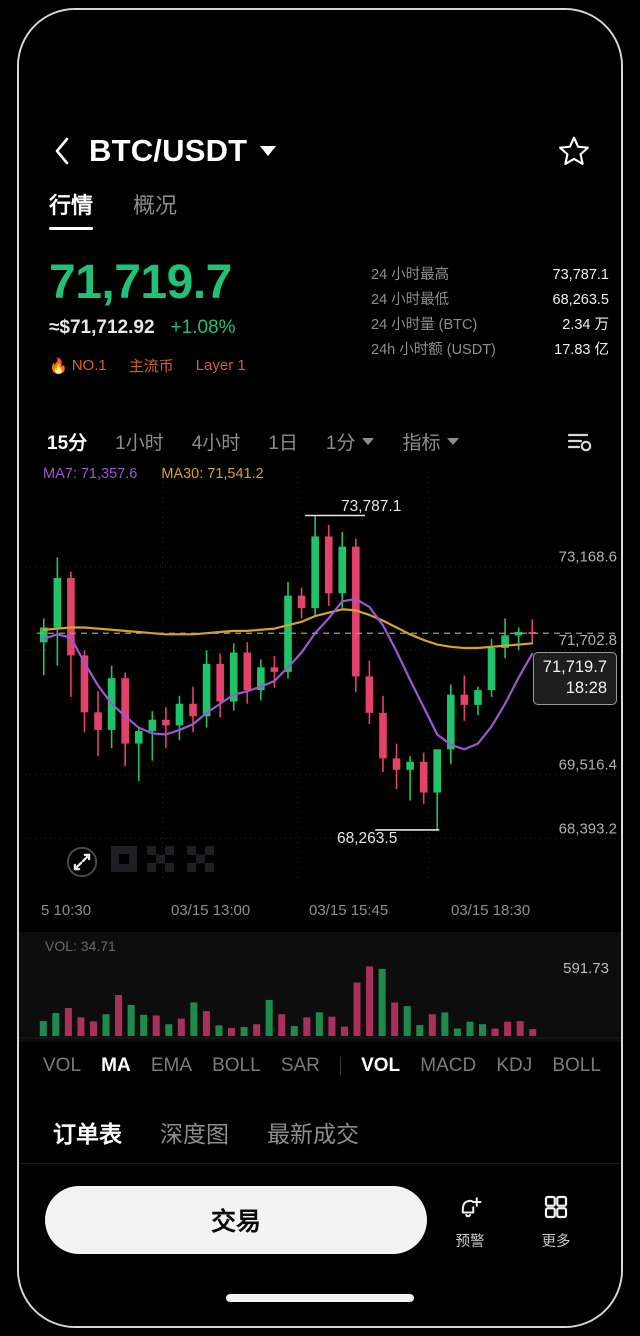  Describe the element at coordinates (212, 474) in the screenshot. I see `ma30-legend: MA30: 71,541.2` at that location.